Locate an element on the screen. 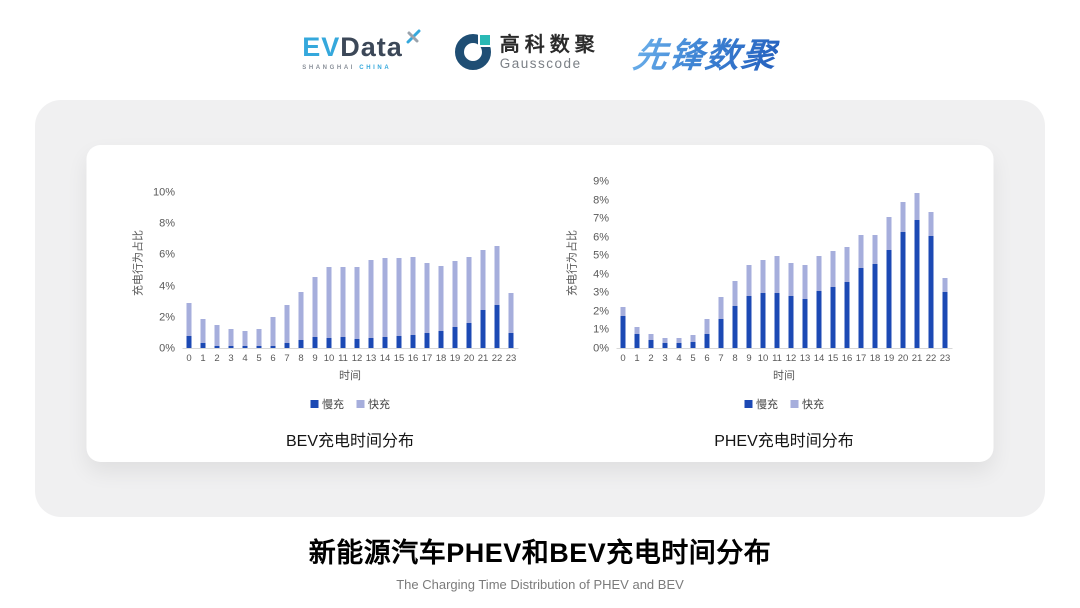 This screenshot has height=608, width=1080. x-axis-ticks: 0 1 2 3 4 5 6 7 8 9 10 11 12 13 14 15 16 17 18 19 20 21 22 23 is located at coordinates (350, 356).